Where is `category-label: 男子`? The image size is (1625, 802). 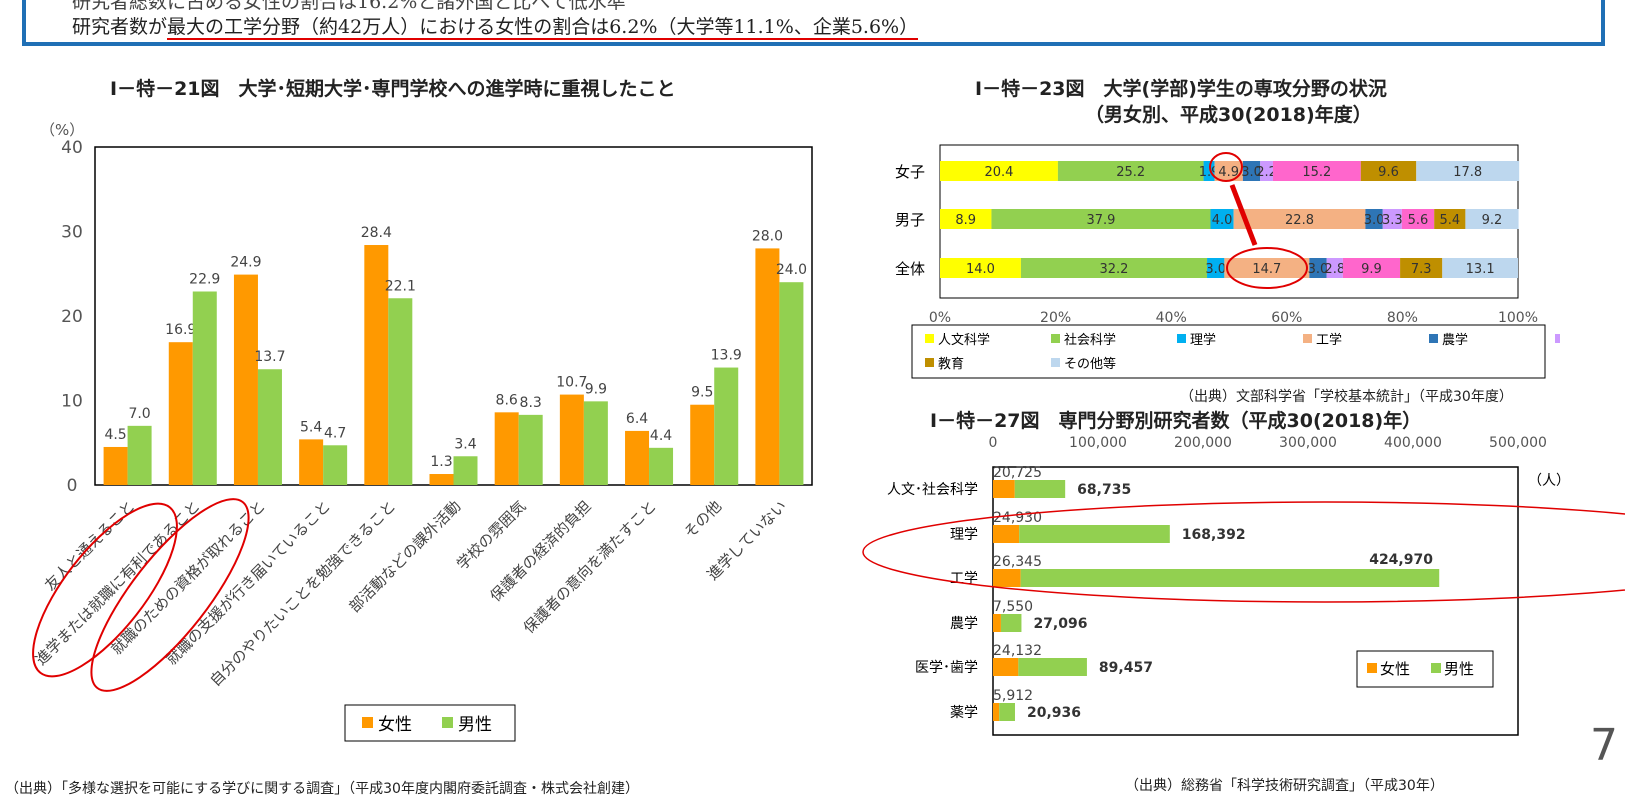
category-label: 男子 is located at coordinates (910, 220).